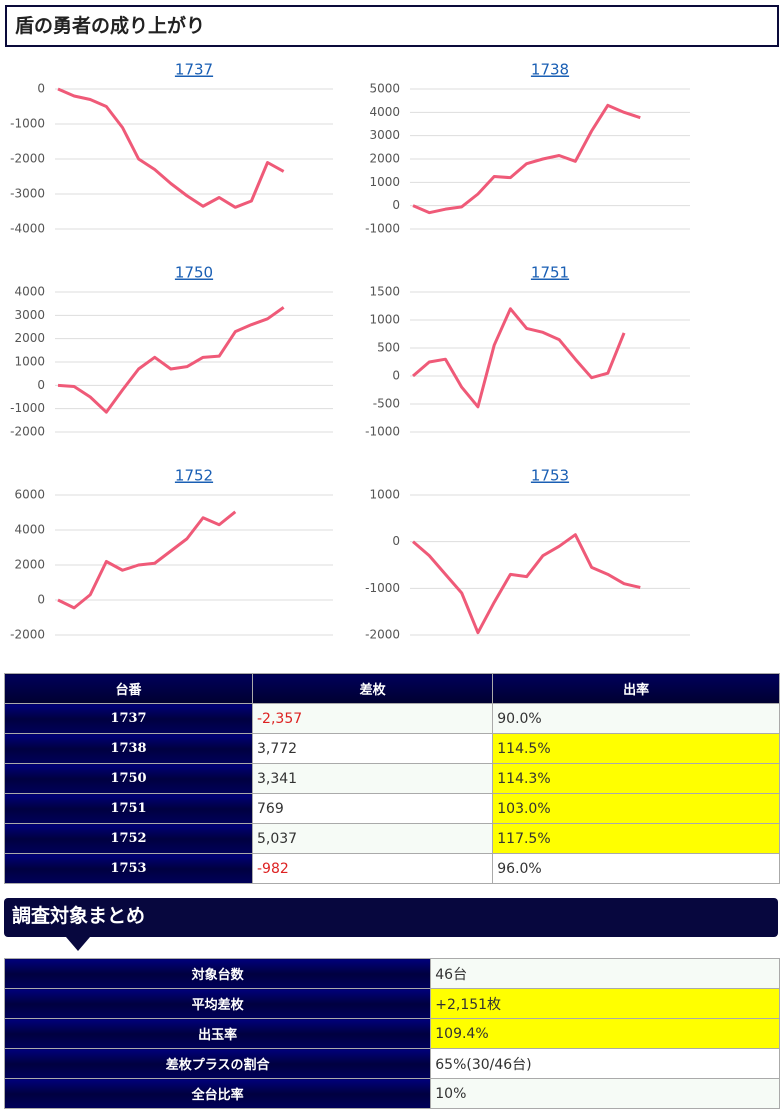  I want to click on table-row: 台番 差枚 出率, so click(392, 688).